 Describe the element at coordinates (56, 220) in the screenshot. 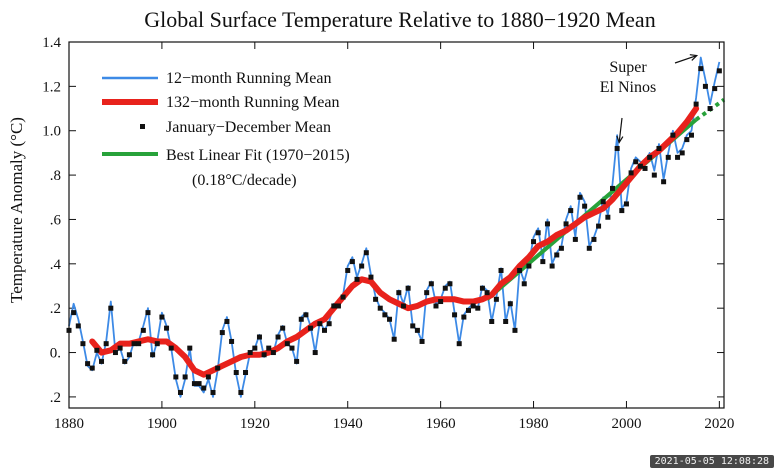

I see `y-tick-label: .6` at that location.